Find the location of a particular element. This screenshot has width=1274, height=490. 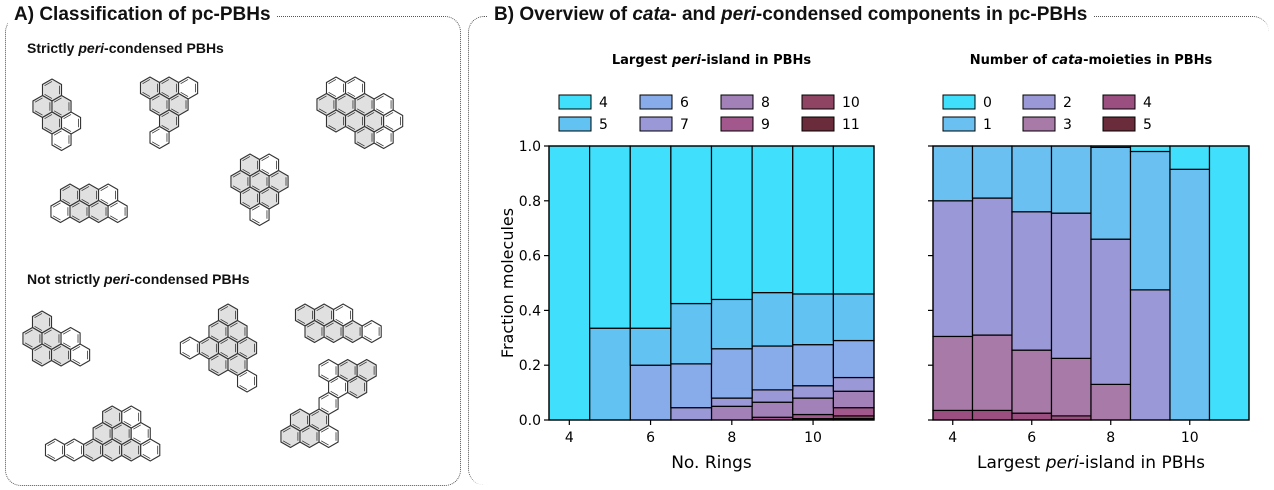

x-tick-label: 8 is located at coordinates (1110, 438).